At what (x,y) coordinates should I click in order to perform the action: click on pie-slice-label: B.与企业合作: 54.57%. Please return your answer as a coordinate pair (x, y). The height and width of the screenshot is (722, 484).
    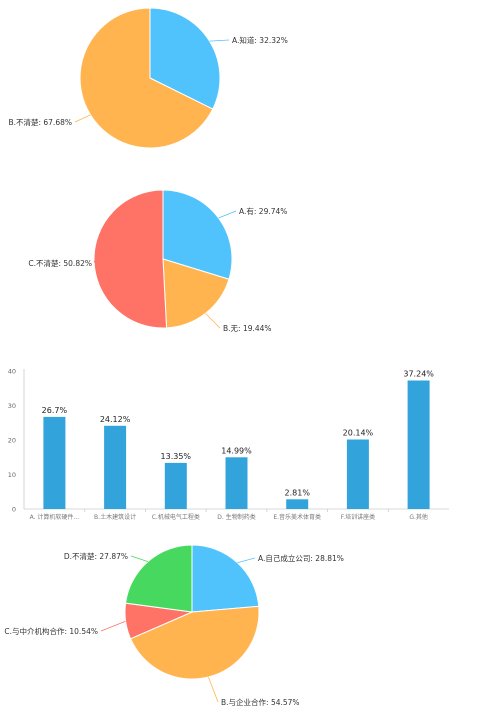
    Looking at the image, I should click on (260, 702).